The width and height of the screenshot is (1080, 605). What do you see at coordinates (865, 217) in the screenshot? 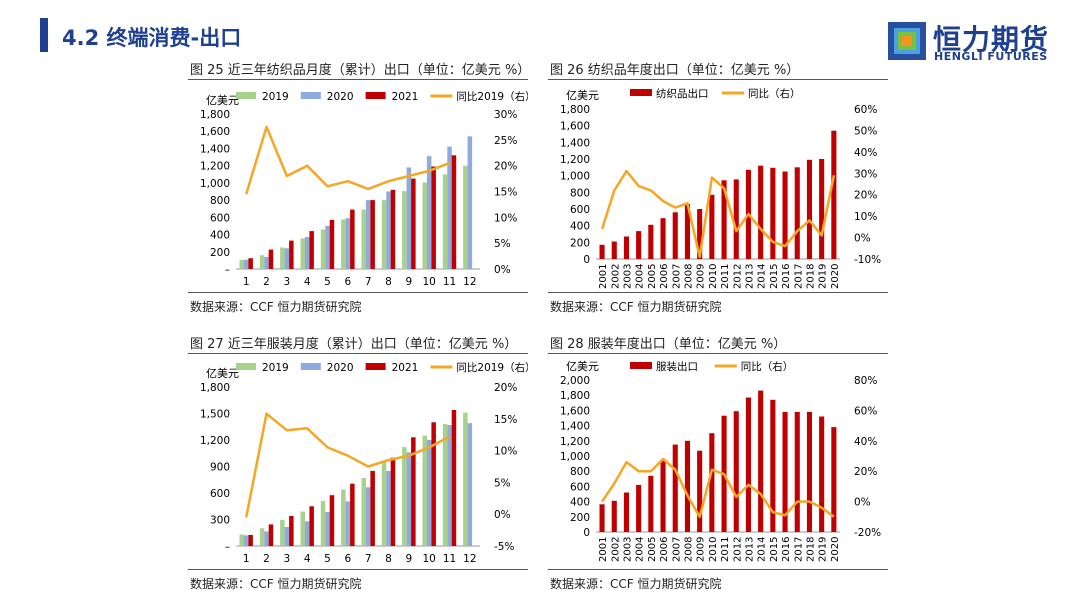
I see `y2-tick-label: 10%` at bounding box center [865, 217].